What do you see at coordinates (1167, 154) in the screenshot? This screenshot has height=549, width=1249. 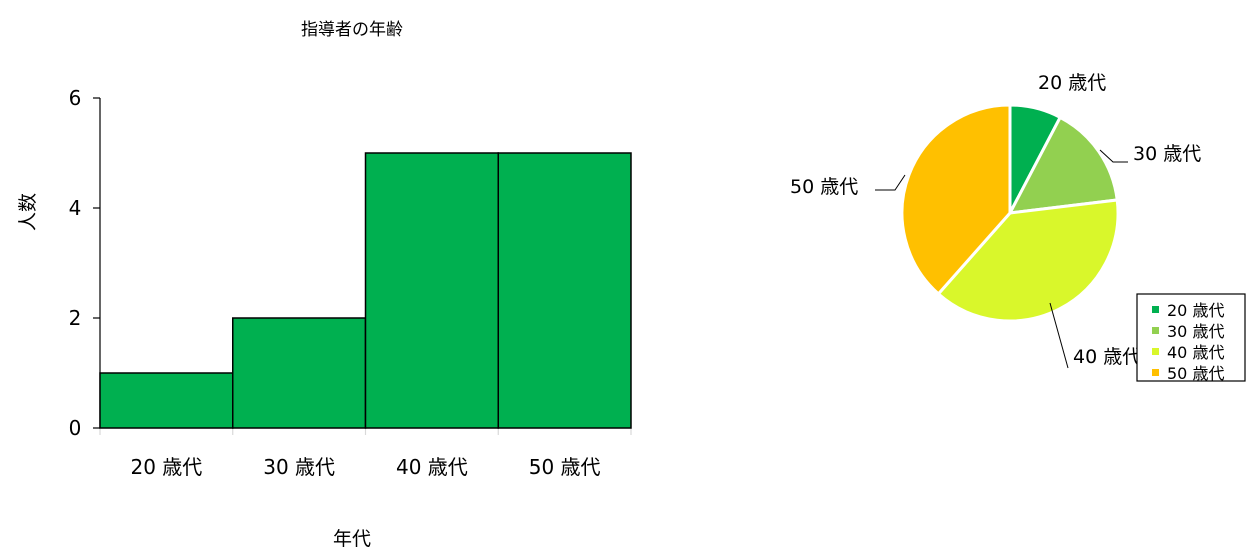 I see `slice-label: 30 歳代` at bounding box center [1167, 154].